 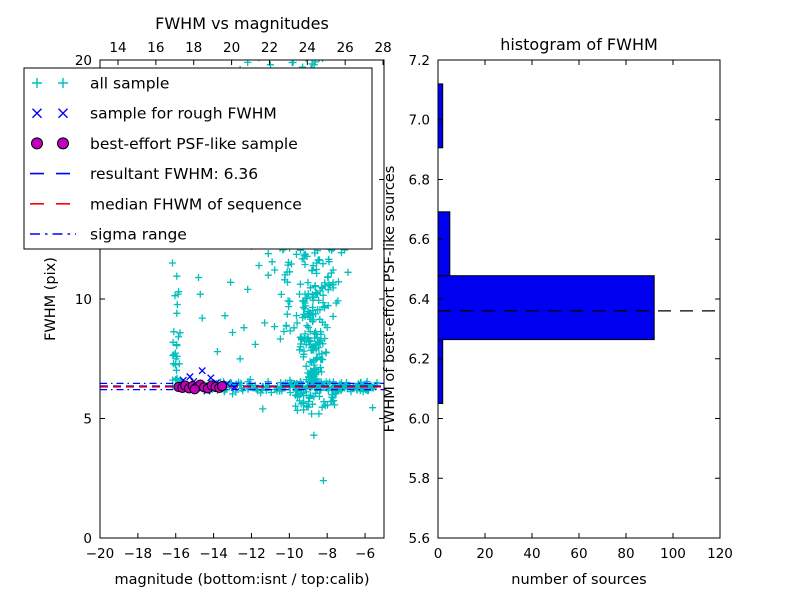 What do you see at coordinates (419, 419) in the screenshot?
I see `y-tick-label: 6.0` at bounding box center [419, 419].